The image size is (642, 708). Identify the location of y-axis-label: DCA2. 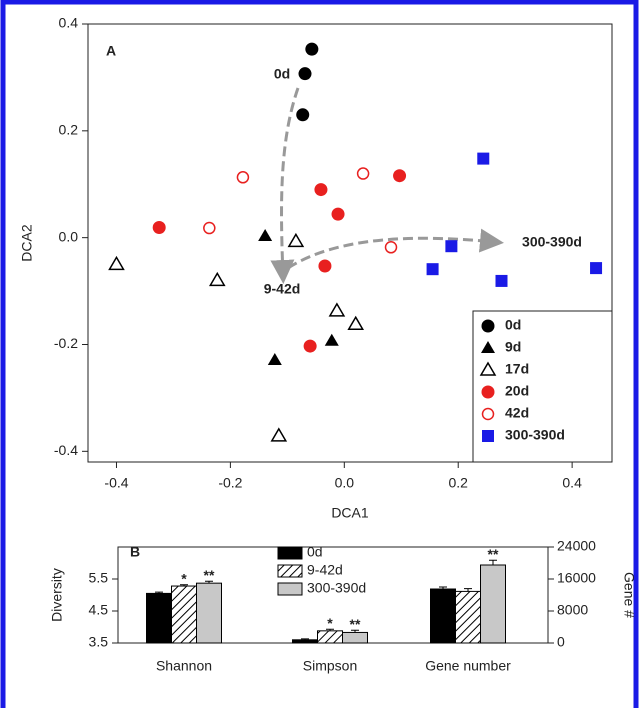
(27, 243).